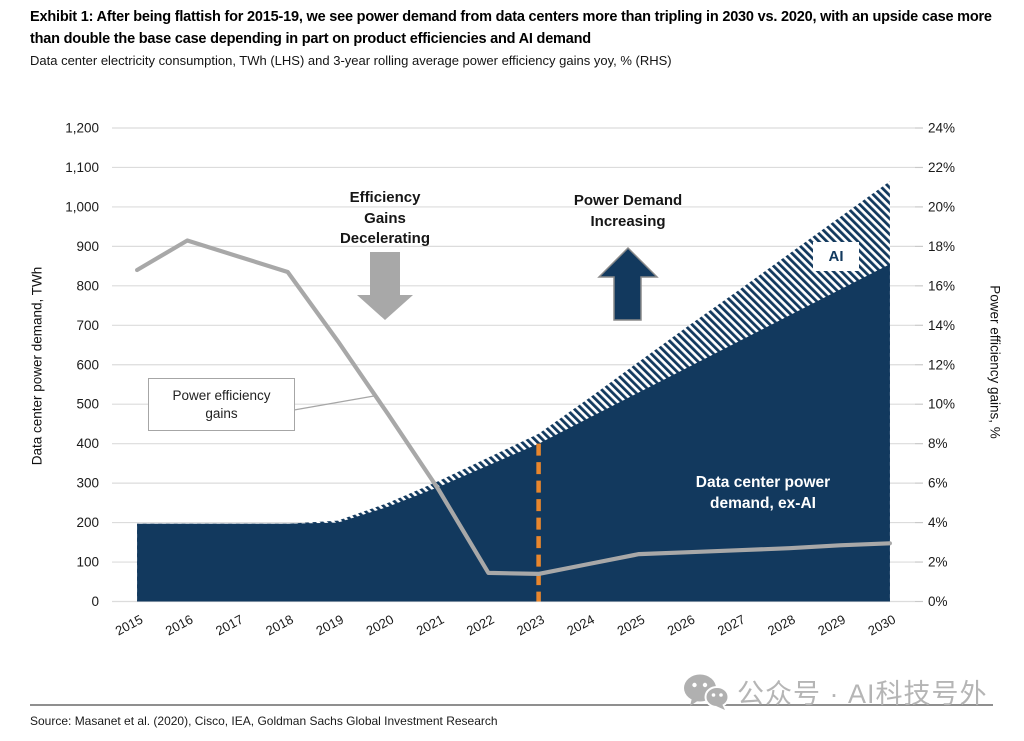  What do you see at coordinates (87, 364) in the screenshot?
I see `y-axis-left-label: 600` at bounding box center [87, 364].